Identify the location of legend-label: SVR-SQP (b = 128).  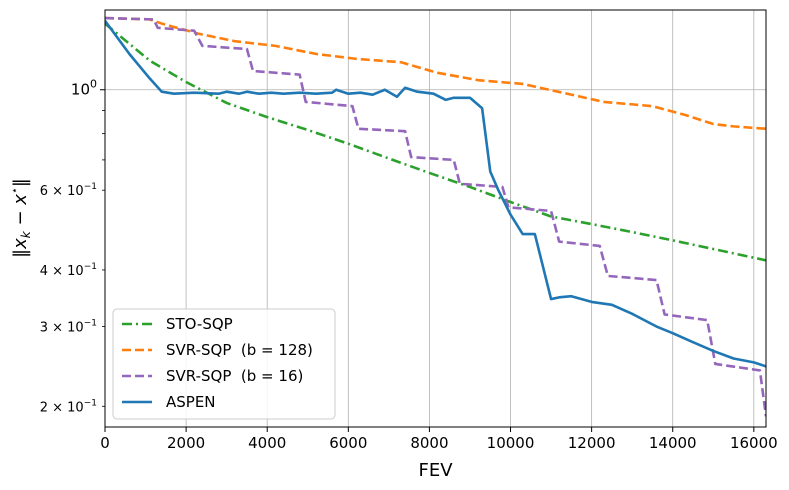
(239, 350).